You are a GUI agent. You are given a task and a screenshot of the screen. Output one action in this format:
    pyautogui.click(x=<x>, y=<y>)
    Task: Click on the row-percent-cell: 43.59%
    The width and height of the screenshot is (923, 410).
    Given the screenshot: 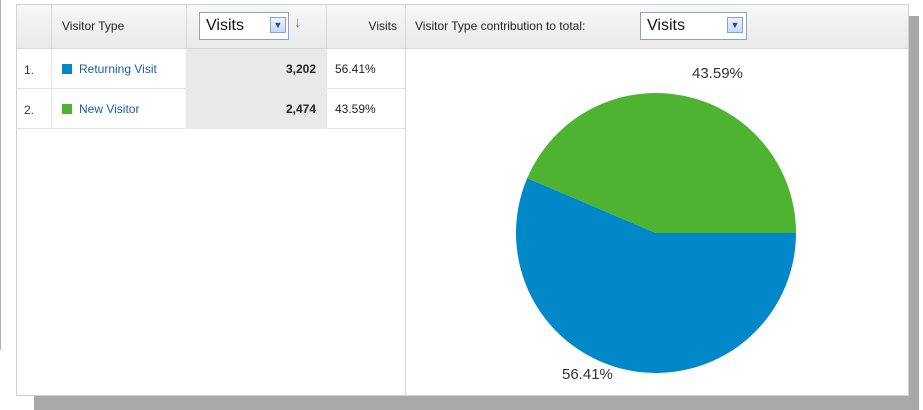 What is the action you would take?
    pyautogui.click(x=366, y=109)
    